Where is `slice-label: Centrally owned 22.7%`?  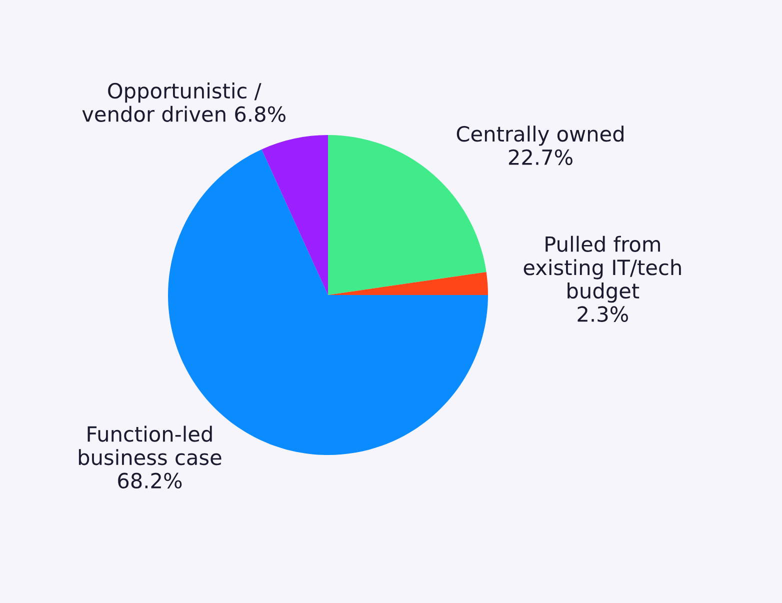 slice-label: Centrally owned 22.7% is located at coordinates (540, 146).